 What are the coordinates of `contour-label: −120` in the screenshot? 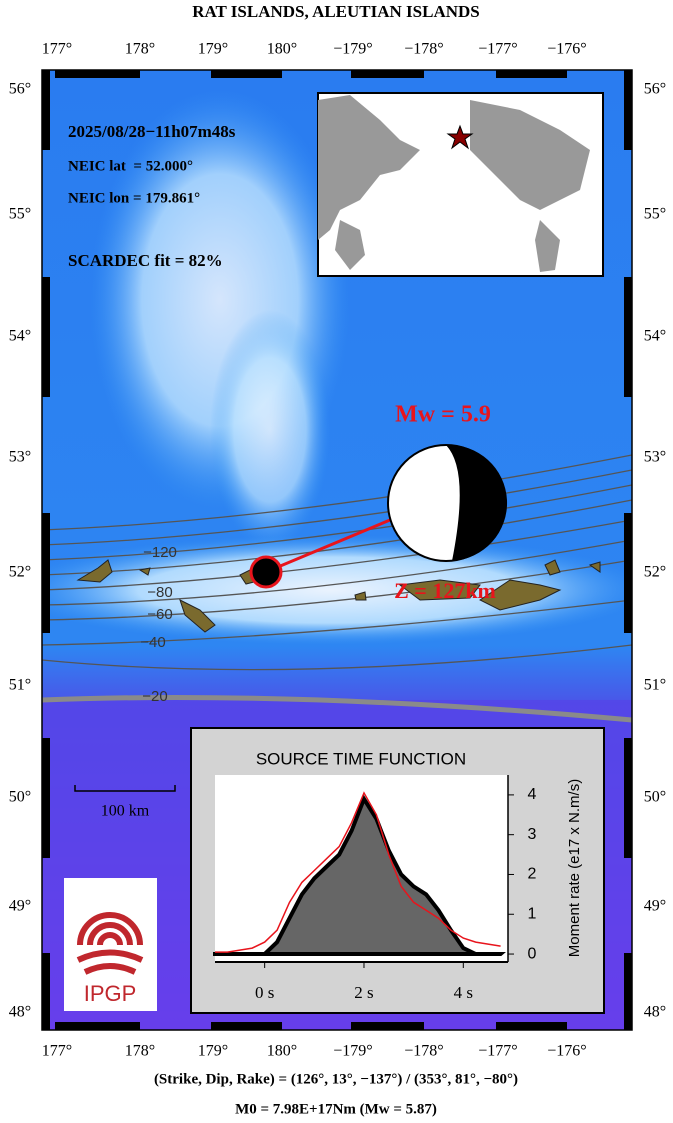 It's located at (160, 552).